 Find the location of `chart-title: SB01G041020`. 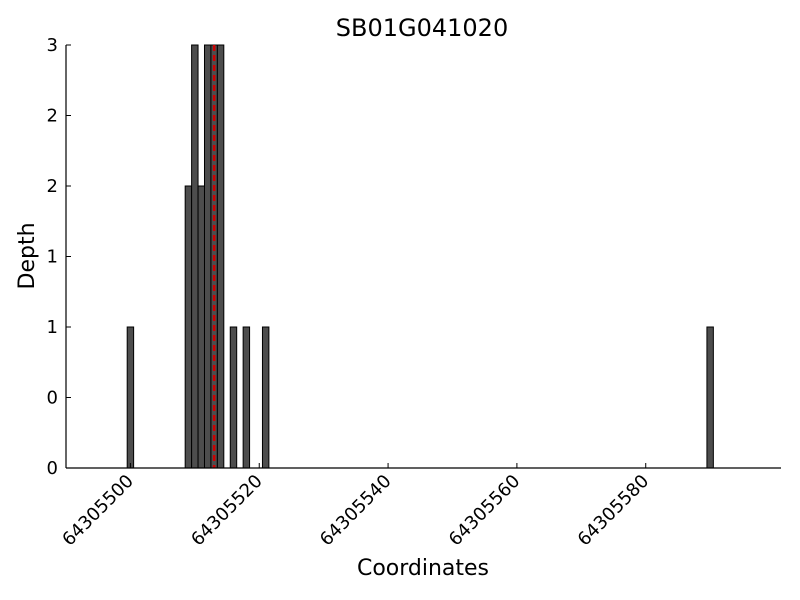

chart-title: SB01G041020 is located at coordinates (422, 28).